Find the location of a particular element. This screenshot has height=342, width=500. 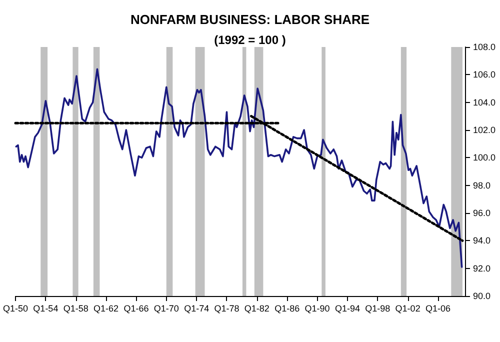

x-tick-label: Q1-58 is located at coordinates (75, 309).